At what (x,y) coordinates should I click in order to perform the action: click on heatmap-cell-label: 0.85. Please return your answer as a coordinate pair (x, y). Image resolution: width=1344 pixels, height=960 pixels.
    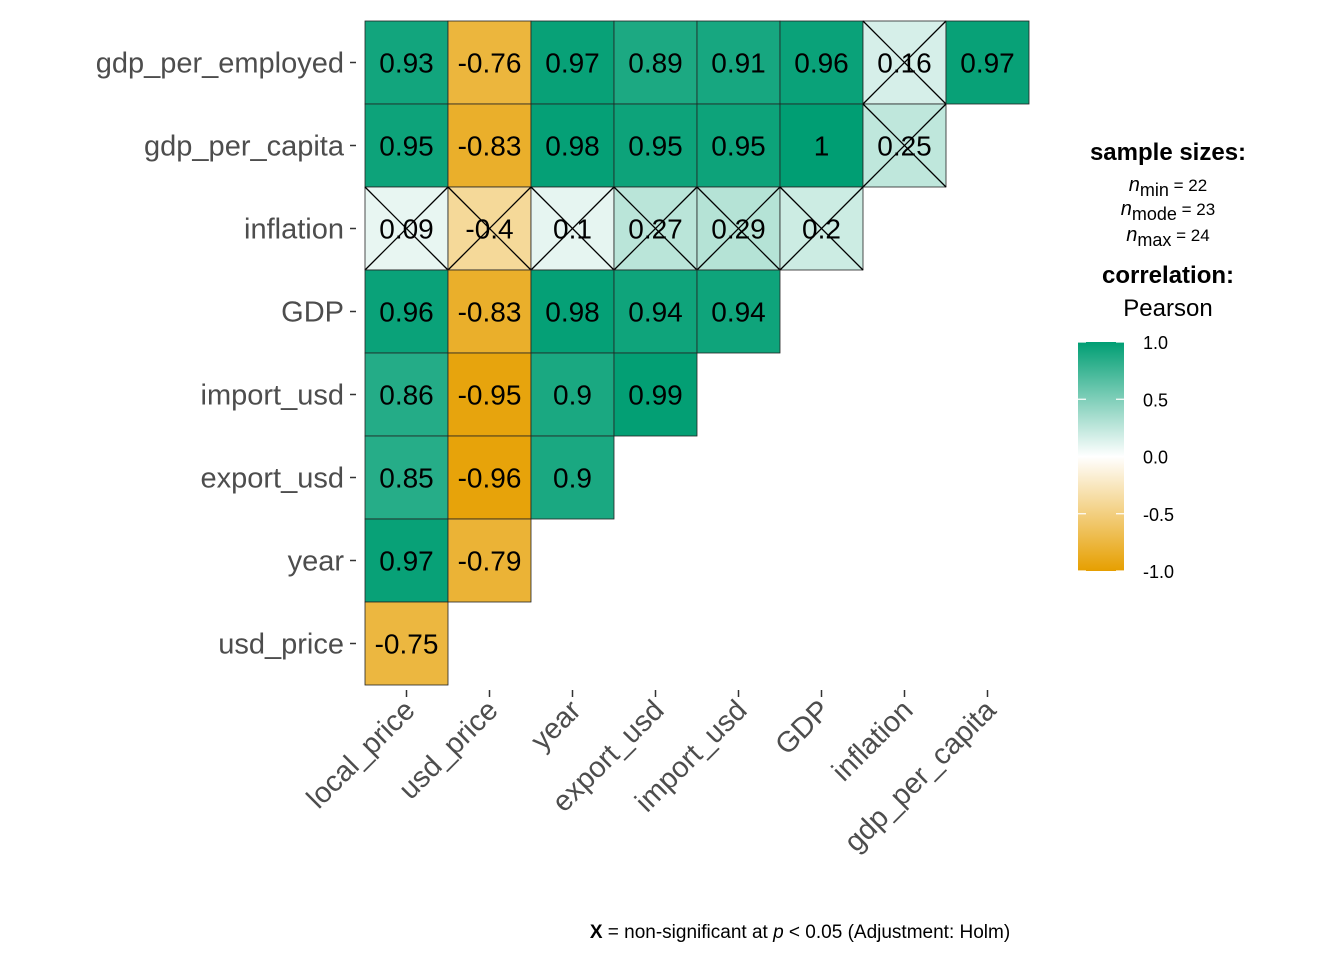
    Looking at the image, I should click on (406, 478).